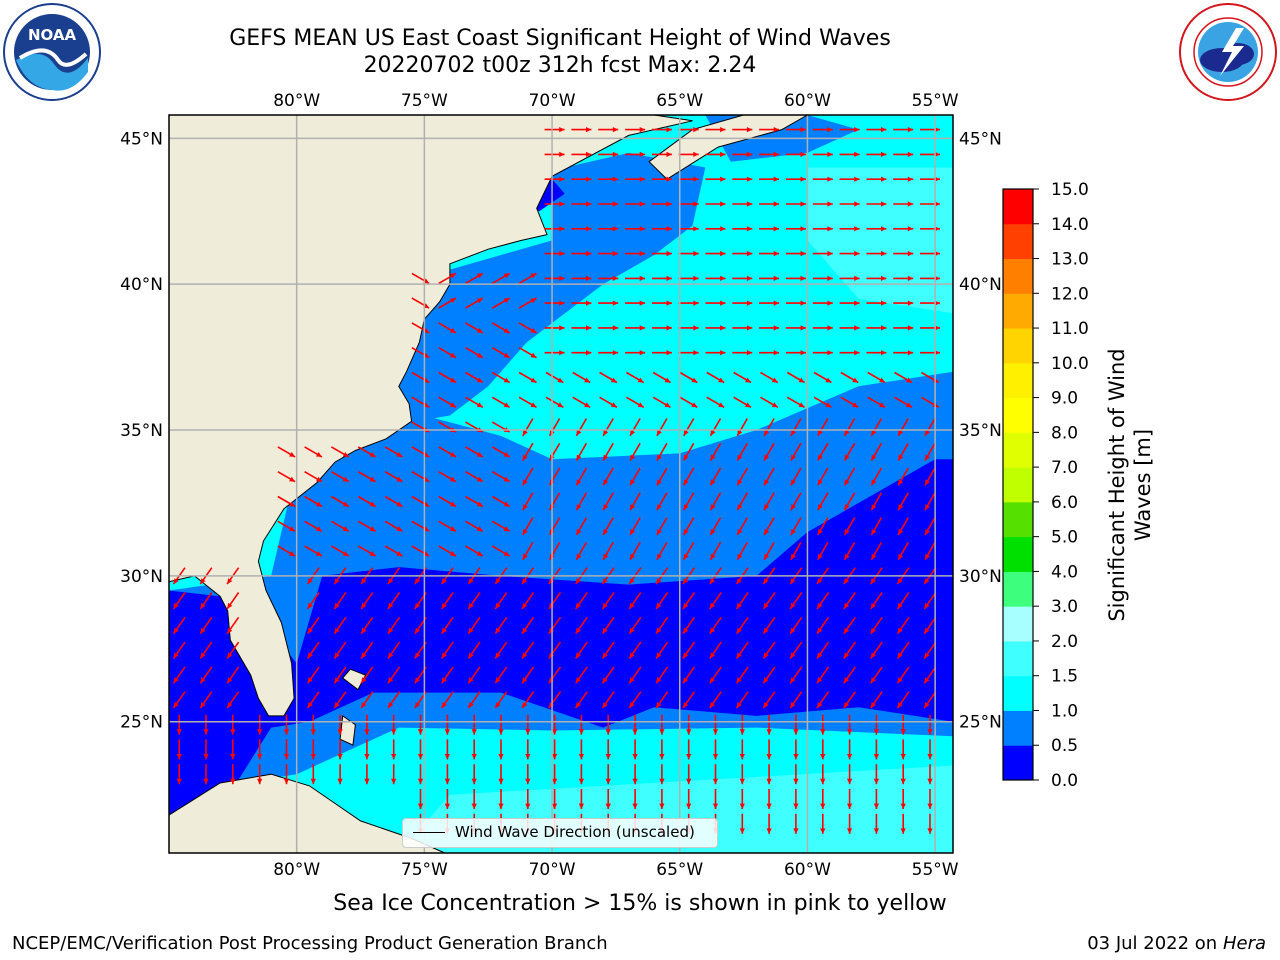 The width and height of the screenshot is (1280, 960). I want to click on legend-line-icon, so click(429, 832).